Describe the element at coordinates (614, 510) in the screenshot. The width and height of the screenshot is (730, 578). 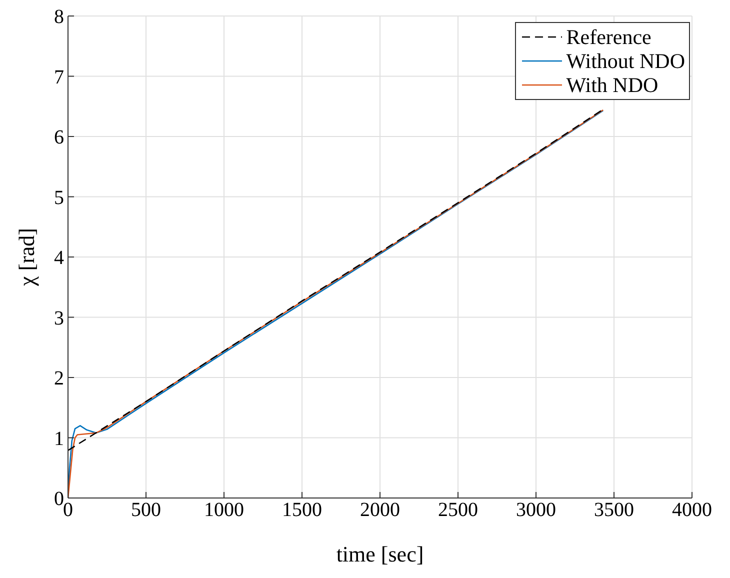
I see `x-tick-label: 3500` at that location.